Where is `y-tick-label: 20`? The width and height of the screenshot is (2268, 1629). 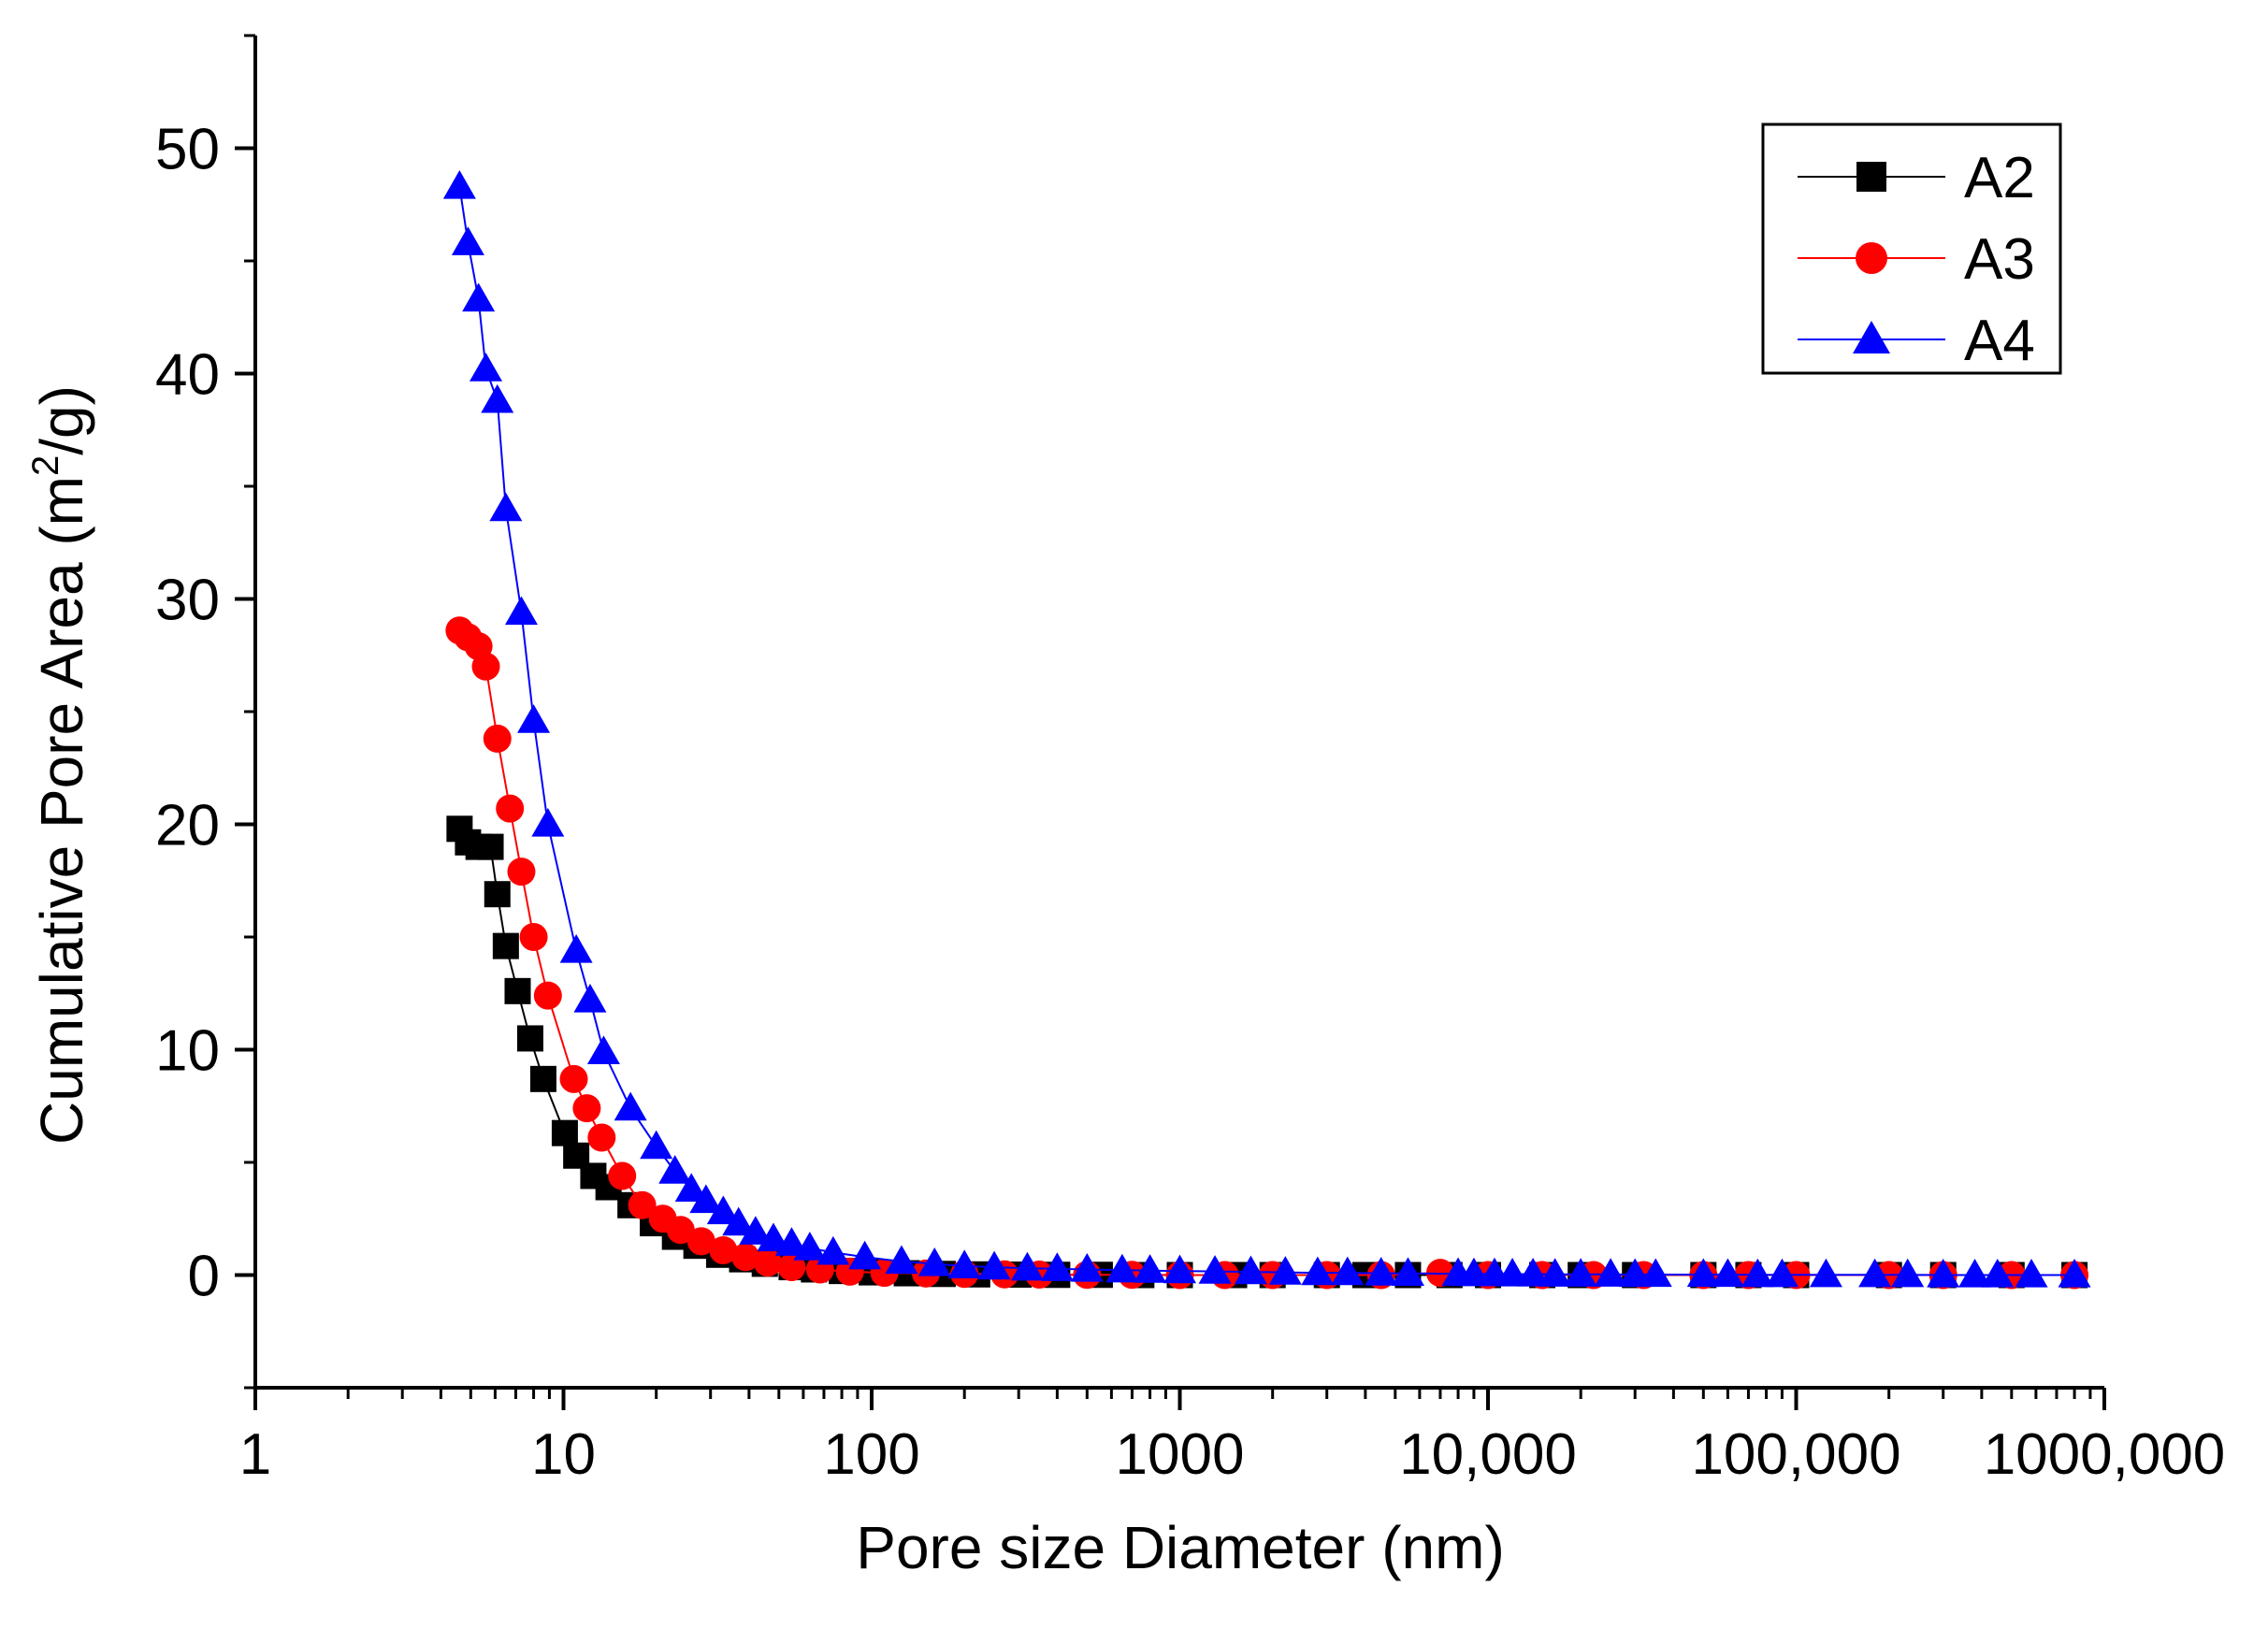
y-tick-label: 20 is located at coordinates (187, 826).